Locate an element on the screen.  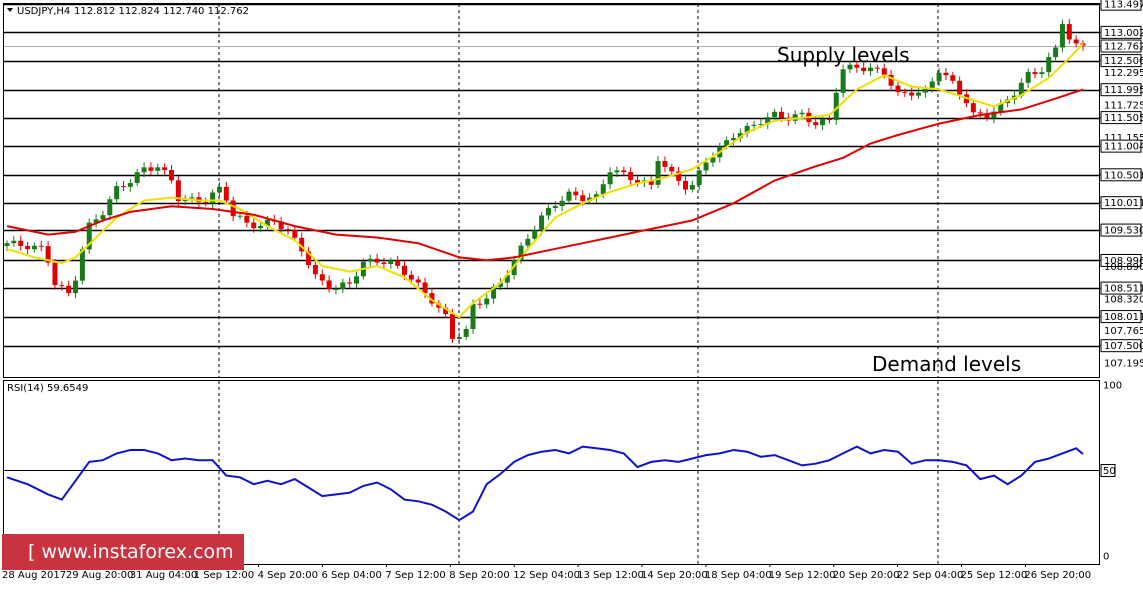
price-axis-label: 108.320 is located at coordinates (1123, 299).